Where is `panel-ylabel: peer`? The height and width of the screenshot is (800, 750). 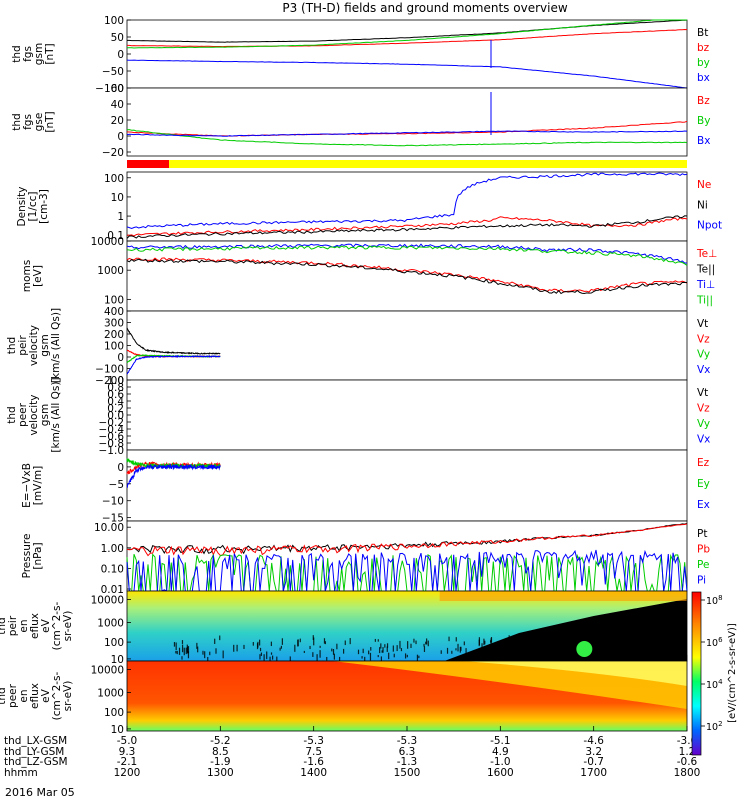
panel-ylabel: peer is located at coordinates (13, 695).